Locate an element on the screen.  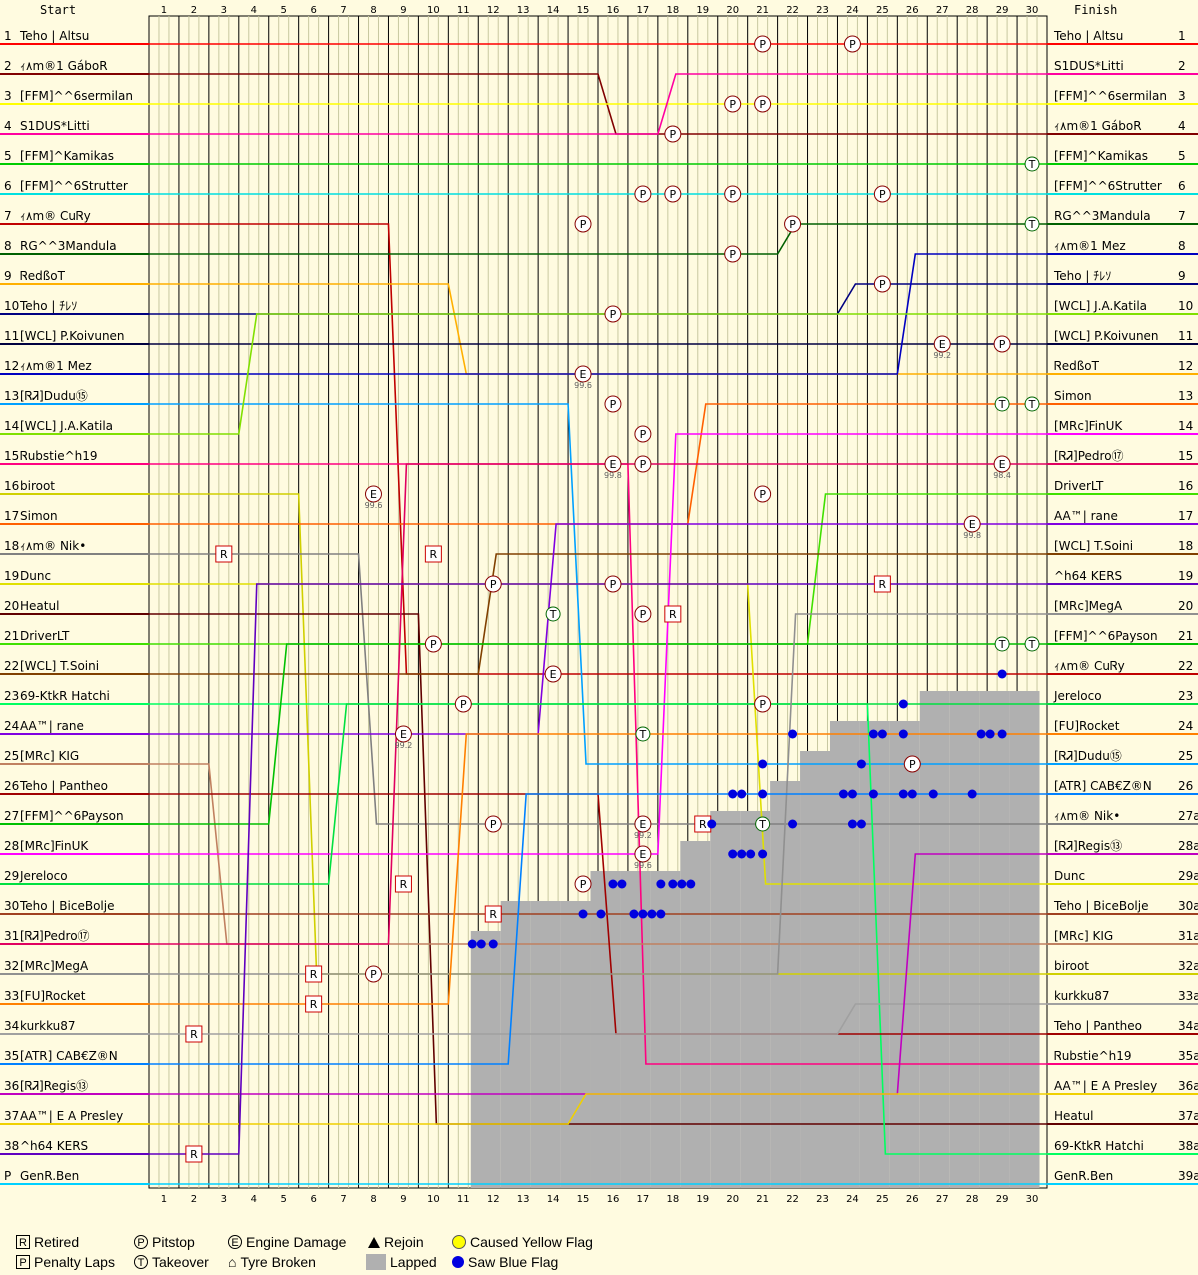
start-position-number: 21 is located at coordinates (11, 636).